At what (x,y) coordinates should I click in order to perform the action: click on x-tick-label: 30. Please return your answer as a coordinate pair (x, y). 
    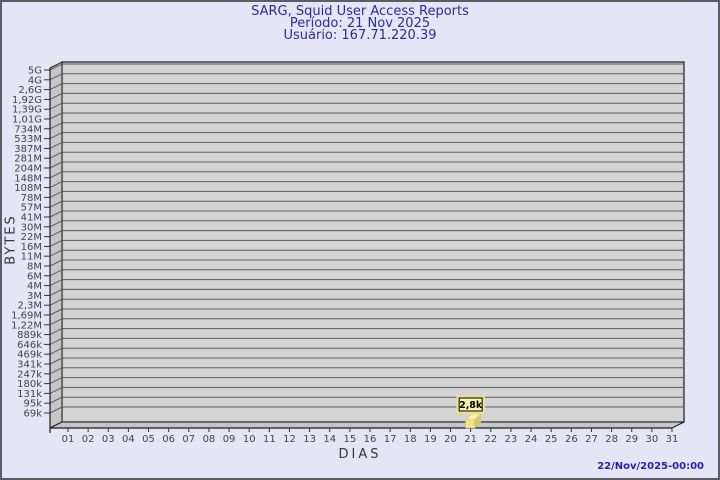
    Looking at the image, I should click on (651, 439).